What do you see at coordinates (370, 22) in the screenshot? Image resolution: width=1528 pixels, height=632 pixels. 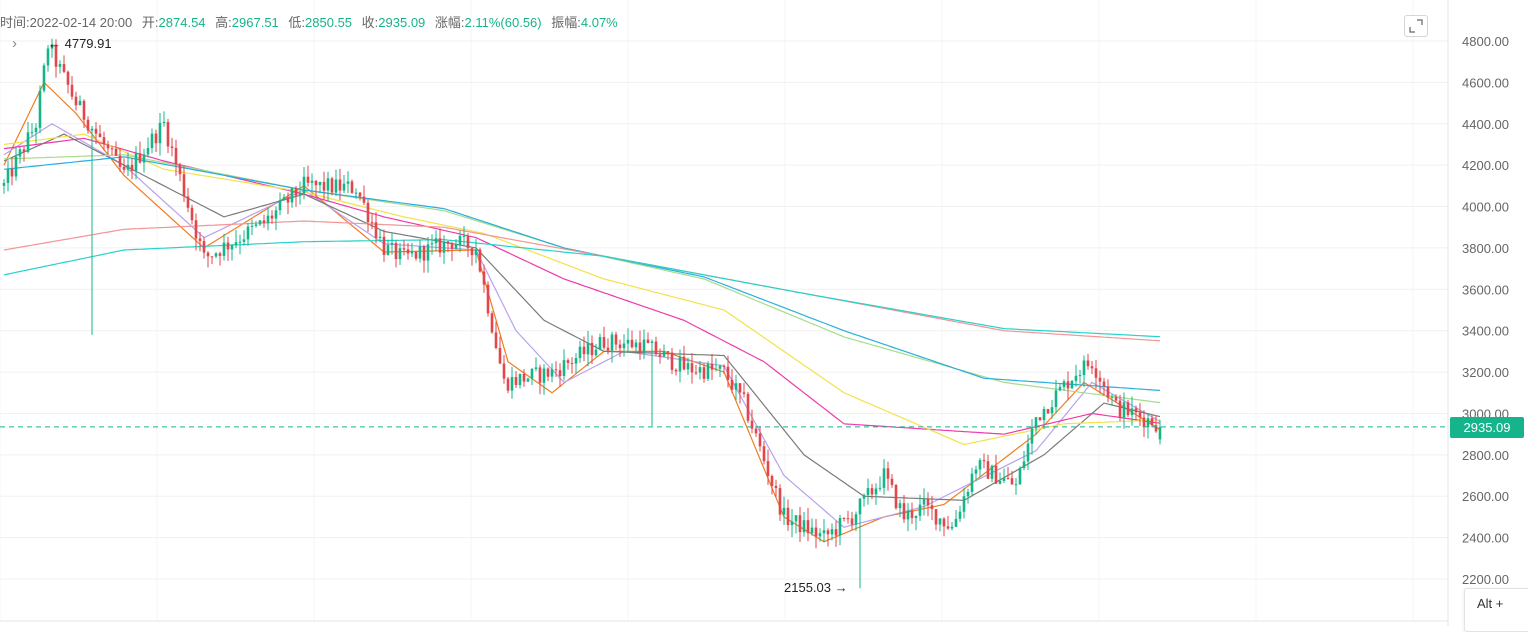 I see `close-label: 收:` at bounding box center [370, 22].